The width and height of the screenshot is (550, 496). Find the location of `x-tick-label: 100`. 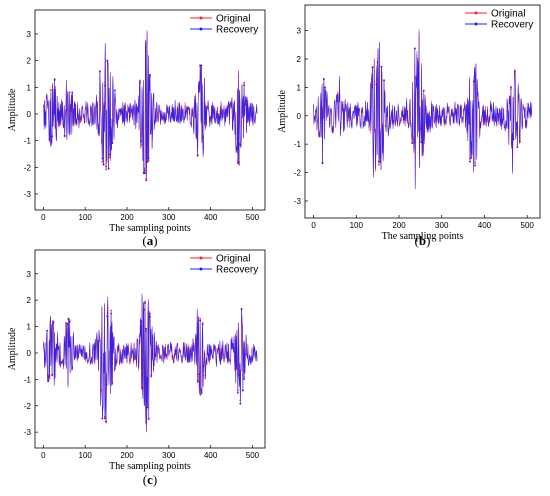

x-tick-label: 100 is located at coordinates (357, 225).